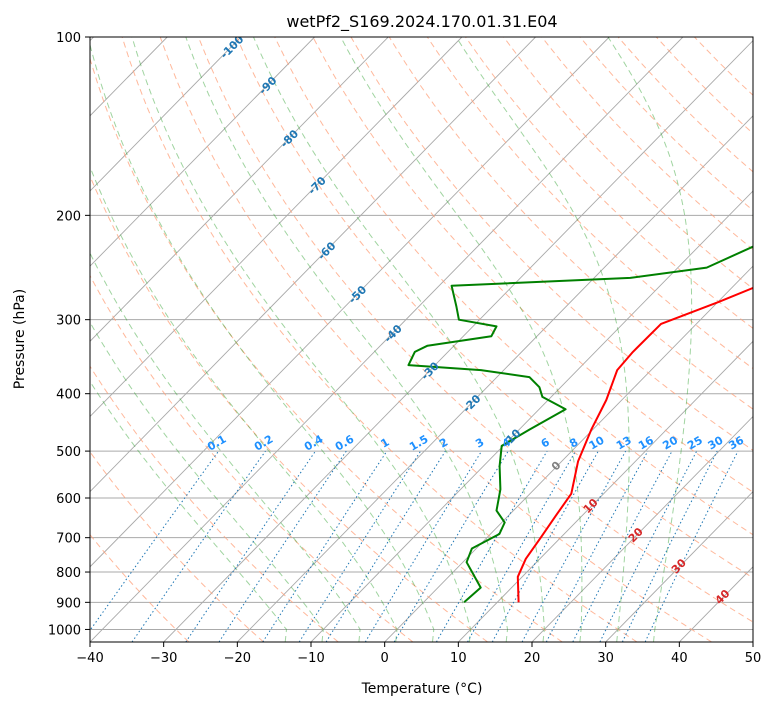 This screenshot has height=708, width=775. What do you see at coordinates (68, 499) in the screenshot?
I see `y-tick-label: 600` at bounding box center [68, 499].